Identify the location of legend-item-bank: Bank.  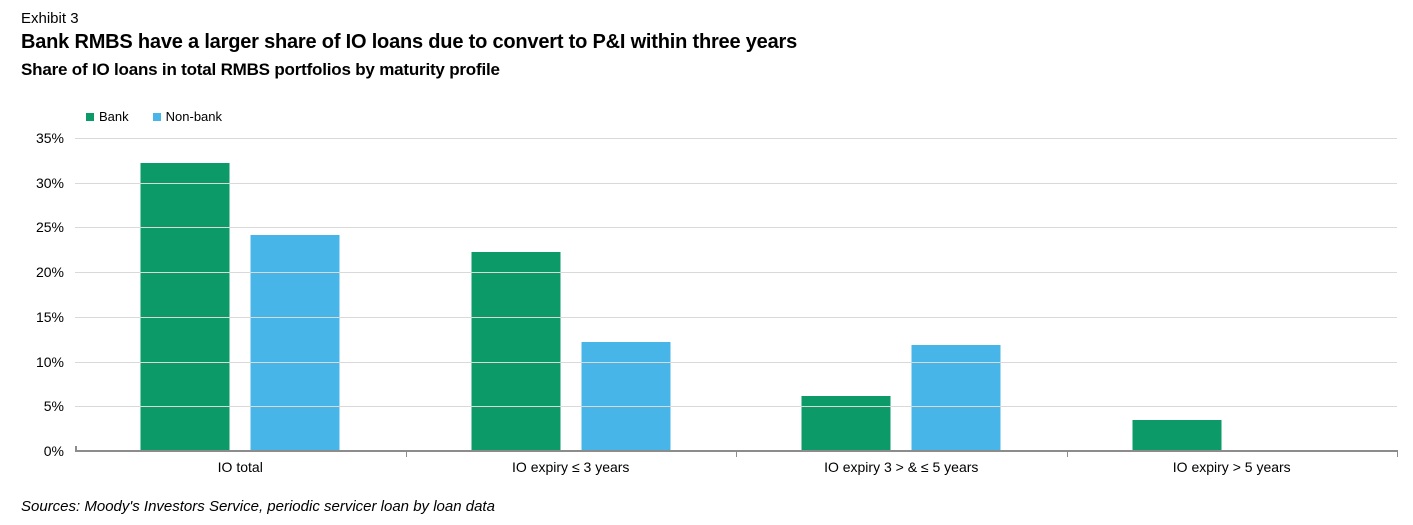
(107, 116).